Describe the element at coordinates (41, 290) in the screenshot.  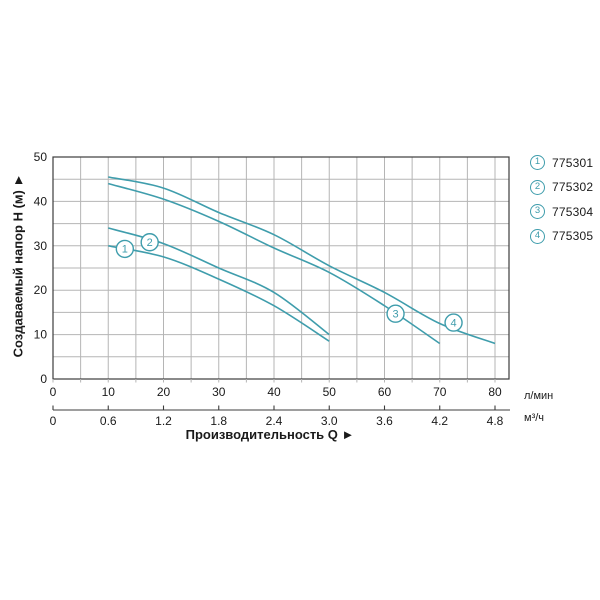
I see `y-tick-label: 20` at that location.